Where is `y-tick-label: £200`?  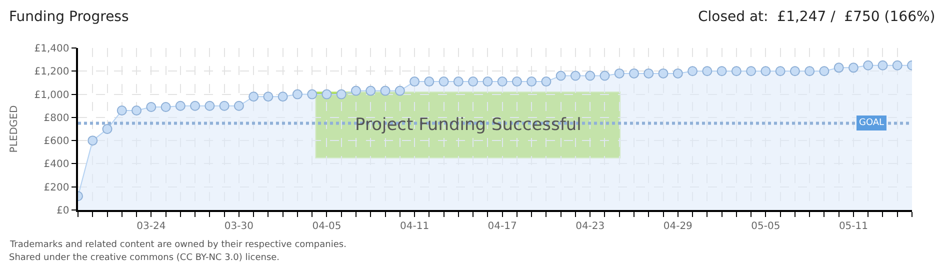 y-tick-label: £200 is located at coordinates (57, 188).